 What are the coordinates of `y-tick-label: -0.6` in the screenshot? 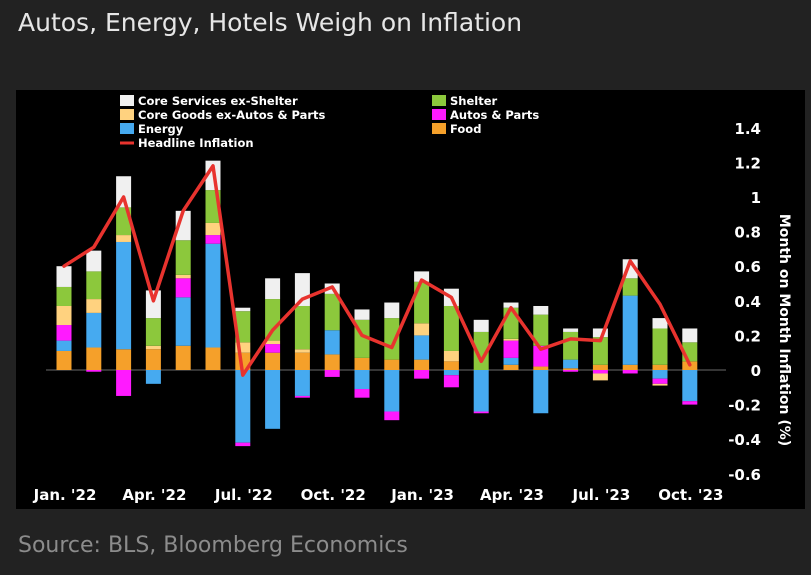 It's located at (744, 475).